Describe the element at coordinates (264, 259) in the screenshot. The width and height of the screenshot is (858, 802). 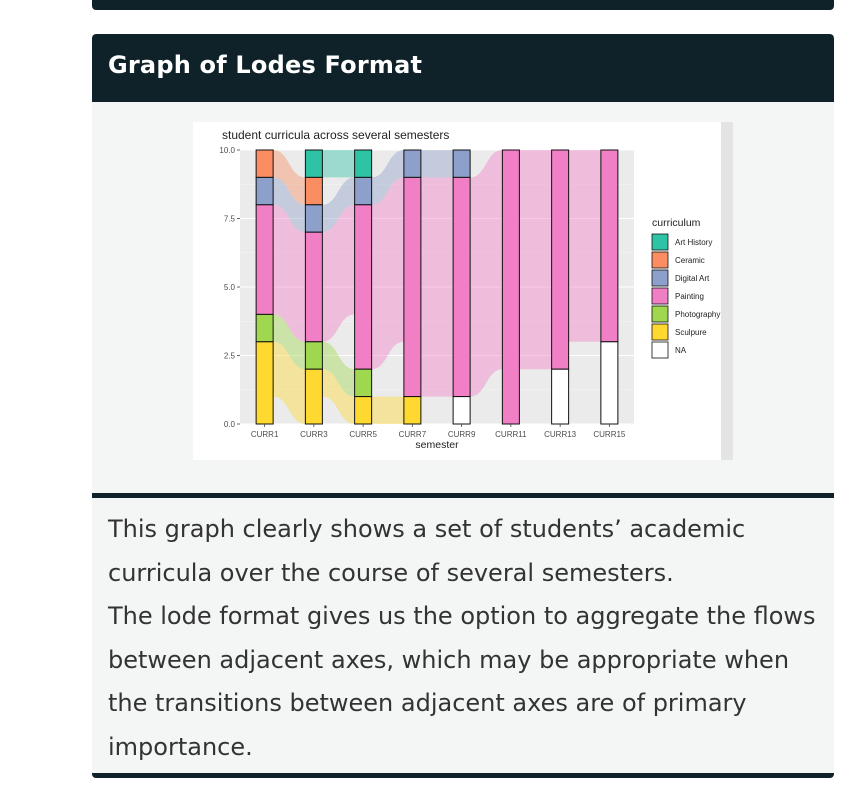
I see `stratum-curr1-painting` at that location.